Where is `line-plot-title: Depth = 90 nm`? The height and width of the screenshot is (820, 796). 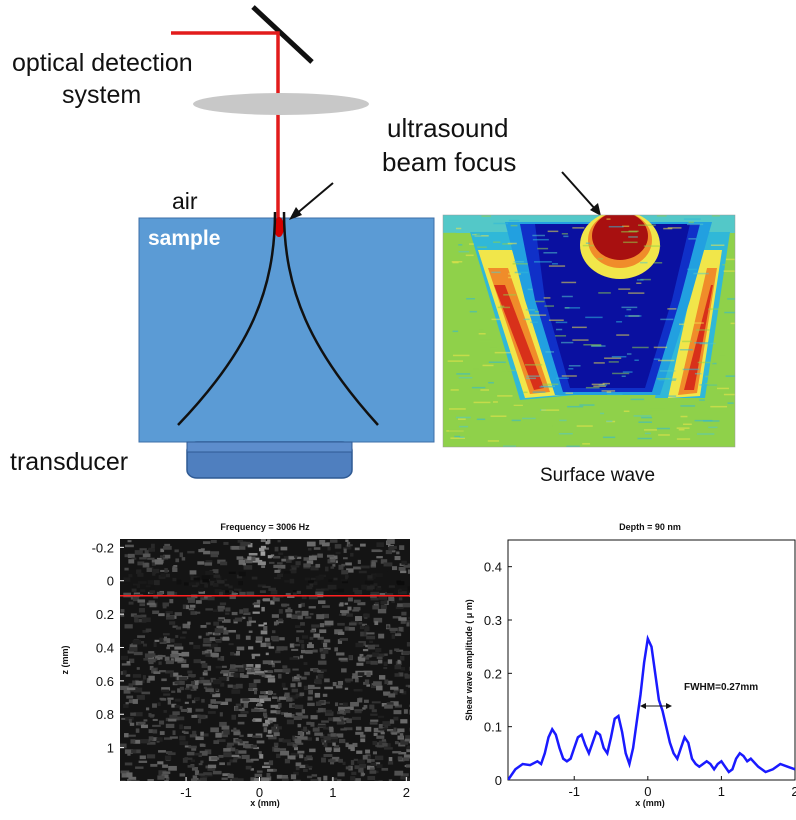 line-plot-title: Depth = 90 nm is located at coordinates (650, 527).